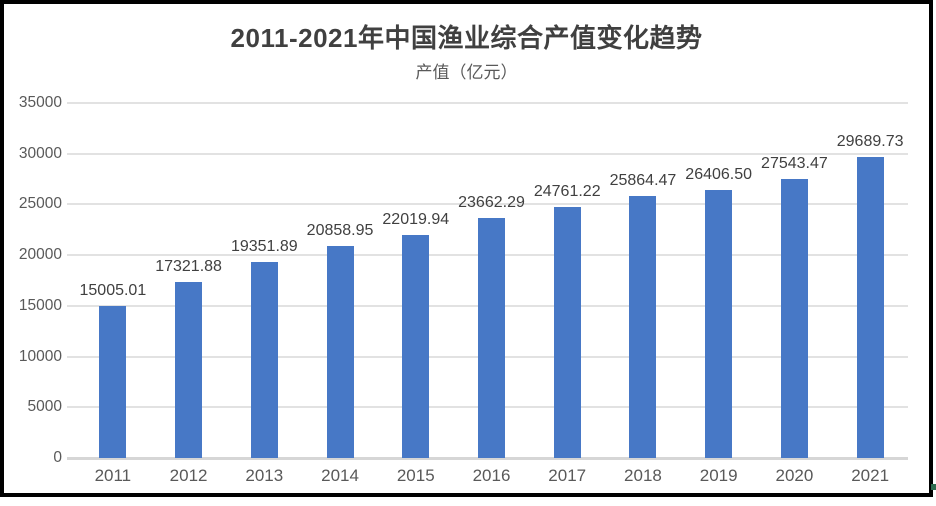 Image resolution: width=936 pixels, height=506 pixels. I want to click on x-axis-line, so click(487, 458).